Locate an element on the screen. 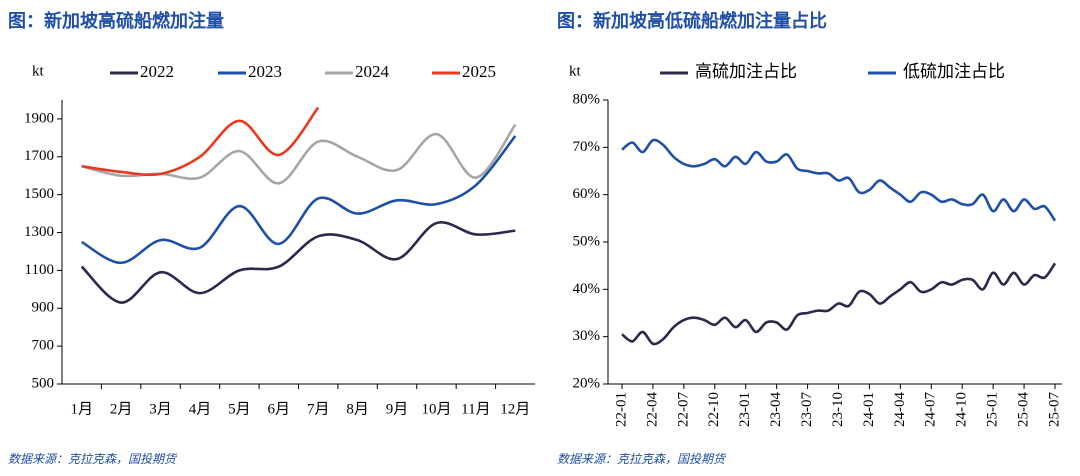 The image size is (1080, 476). x-tick-label: 22-10 is located at coordinates (714, 409).